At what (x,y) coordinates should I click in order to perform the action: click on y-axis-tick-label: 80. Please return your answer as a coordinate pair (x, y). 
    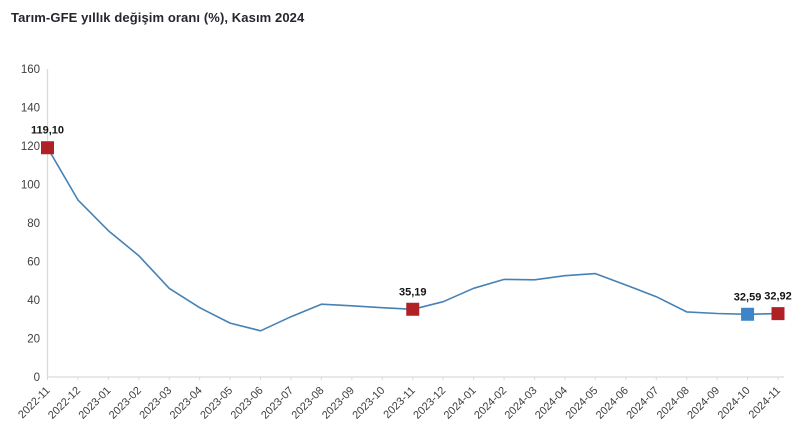
    Looking at the image, I should click on (33, 224).